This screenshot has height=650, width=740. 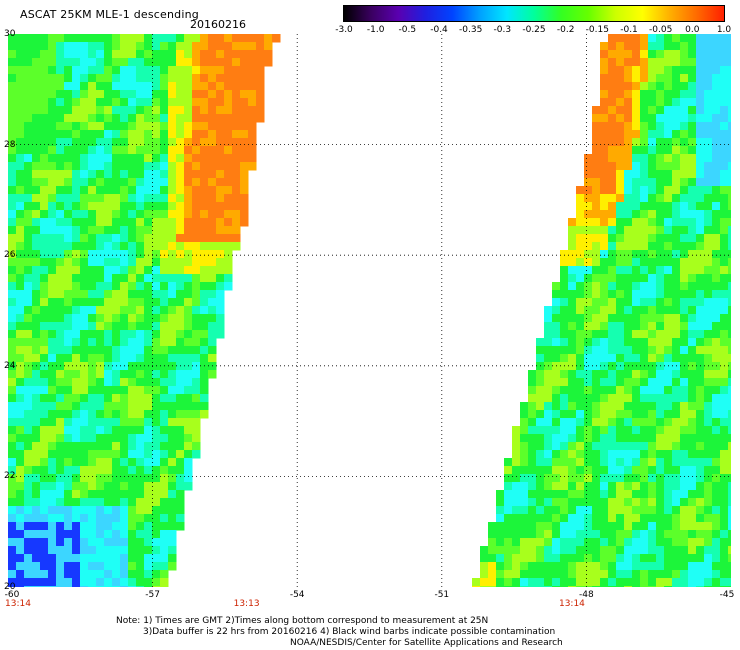 What do you see at coordinates (439, 30) in the screenshot?
I see `colorbar-tick-label: -0.4` at bounding box center [439, 30].